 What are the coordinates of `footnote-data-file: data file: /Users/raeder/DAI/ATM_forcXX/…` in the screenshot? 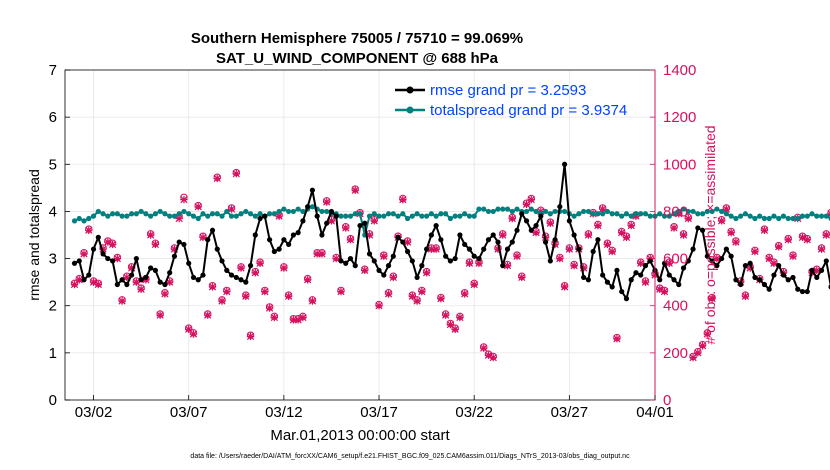 It's located at (410, 456).